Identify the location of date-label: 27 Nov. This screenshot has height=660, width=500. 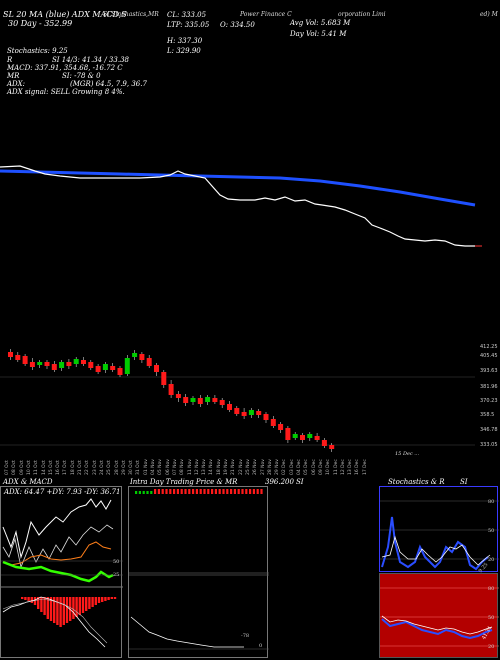
(263, 467).